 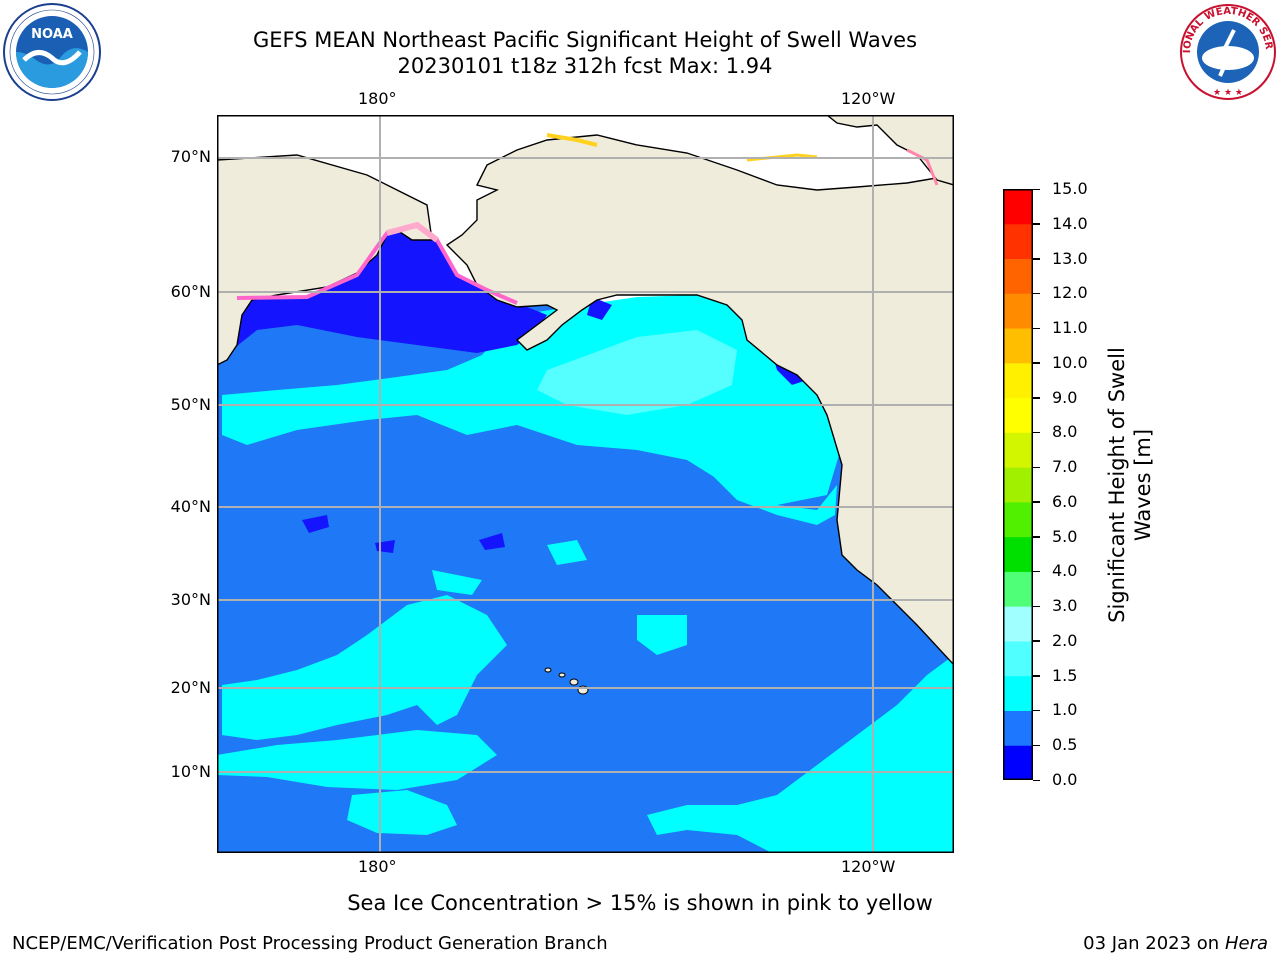 I want to click on colorbar-tick-label: 15.0, so click(x=1070, y=188).